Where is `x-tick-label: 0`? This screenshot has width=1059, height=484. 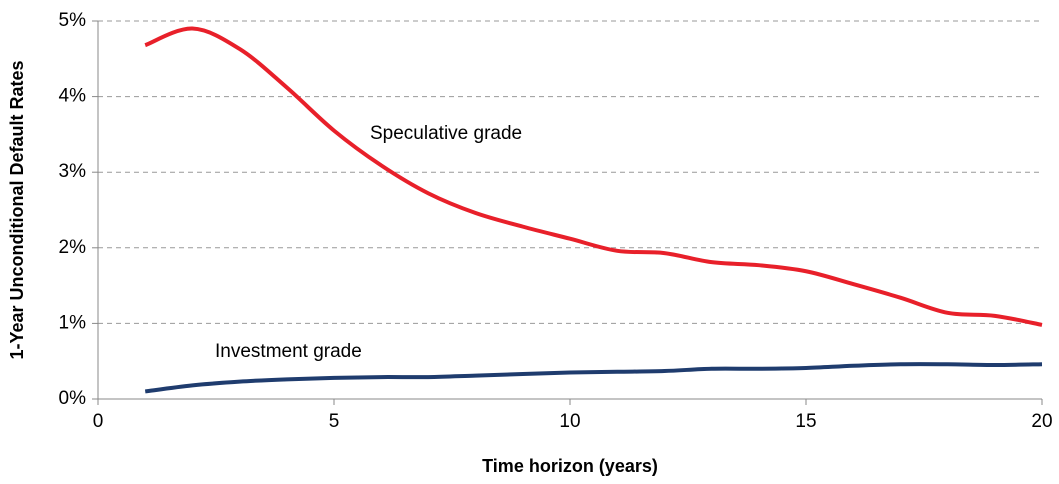
x-tick-label: 0 is located at coordinates (98, 421).